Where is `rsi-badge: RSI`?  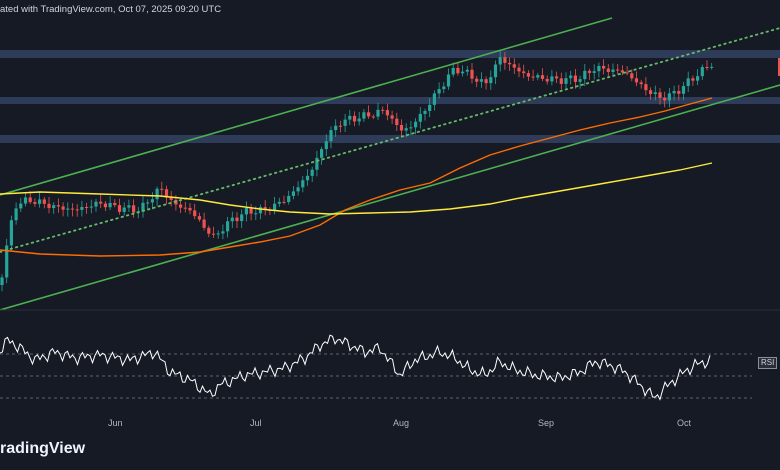
rsi-badge: RSI is located at coordinates (768, 363).